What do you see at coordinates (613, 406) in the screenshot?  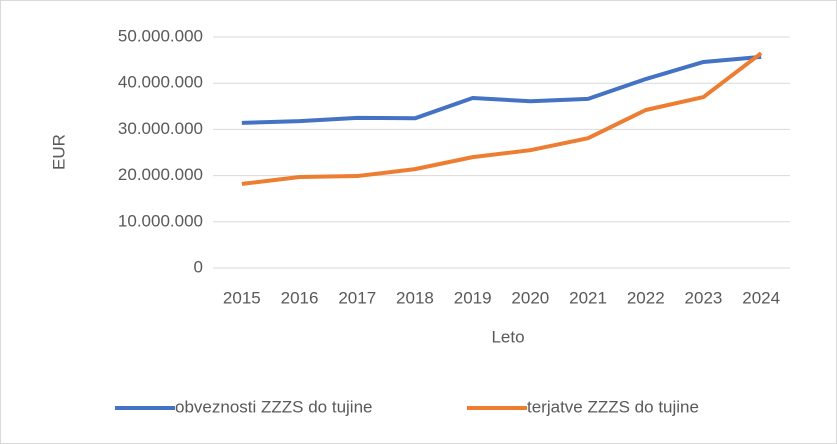 I see `legend-label: terjatve ZZZS do tujine` at bounding box center [613, 406].